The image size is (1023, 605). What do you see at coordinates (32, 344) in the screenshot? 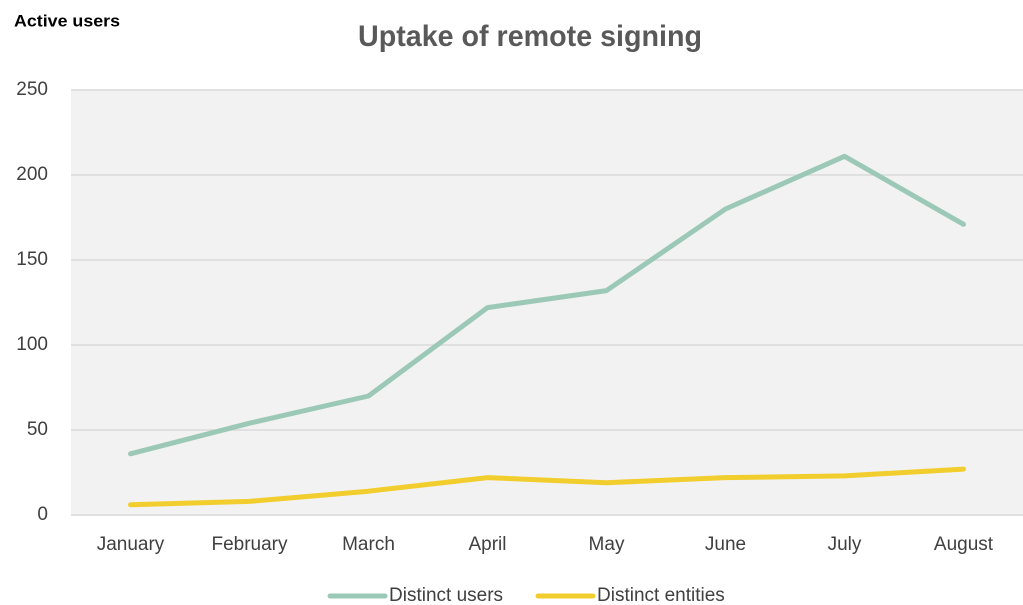
I see `y-tick-label: 100` at bounding box center [32, 344].